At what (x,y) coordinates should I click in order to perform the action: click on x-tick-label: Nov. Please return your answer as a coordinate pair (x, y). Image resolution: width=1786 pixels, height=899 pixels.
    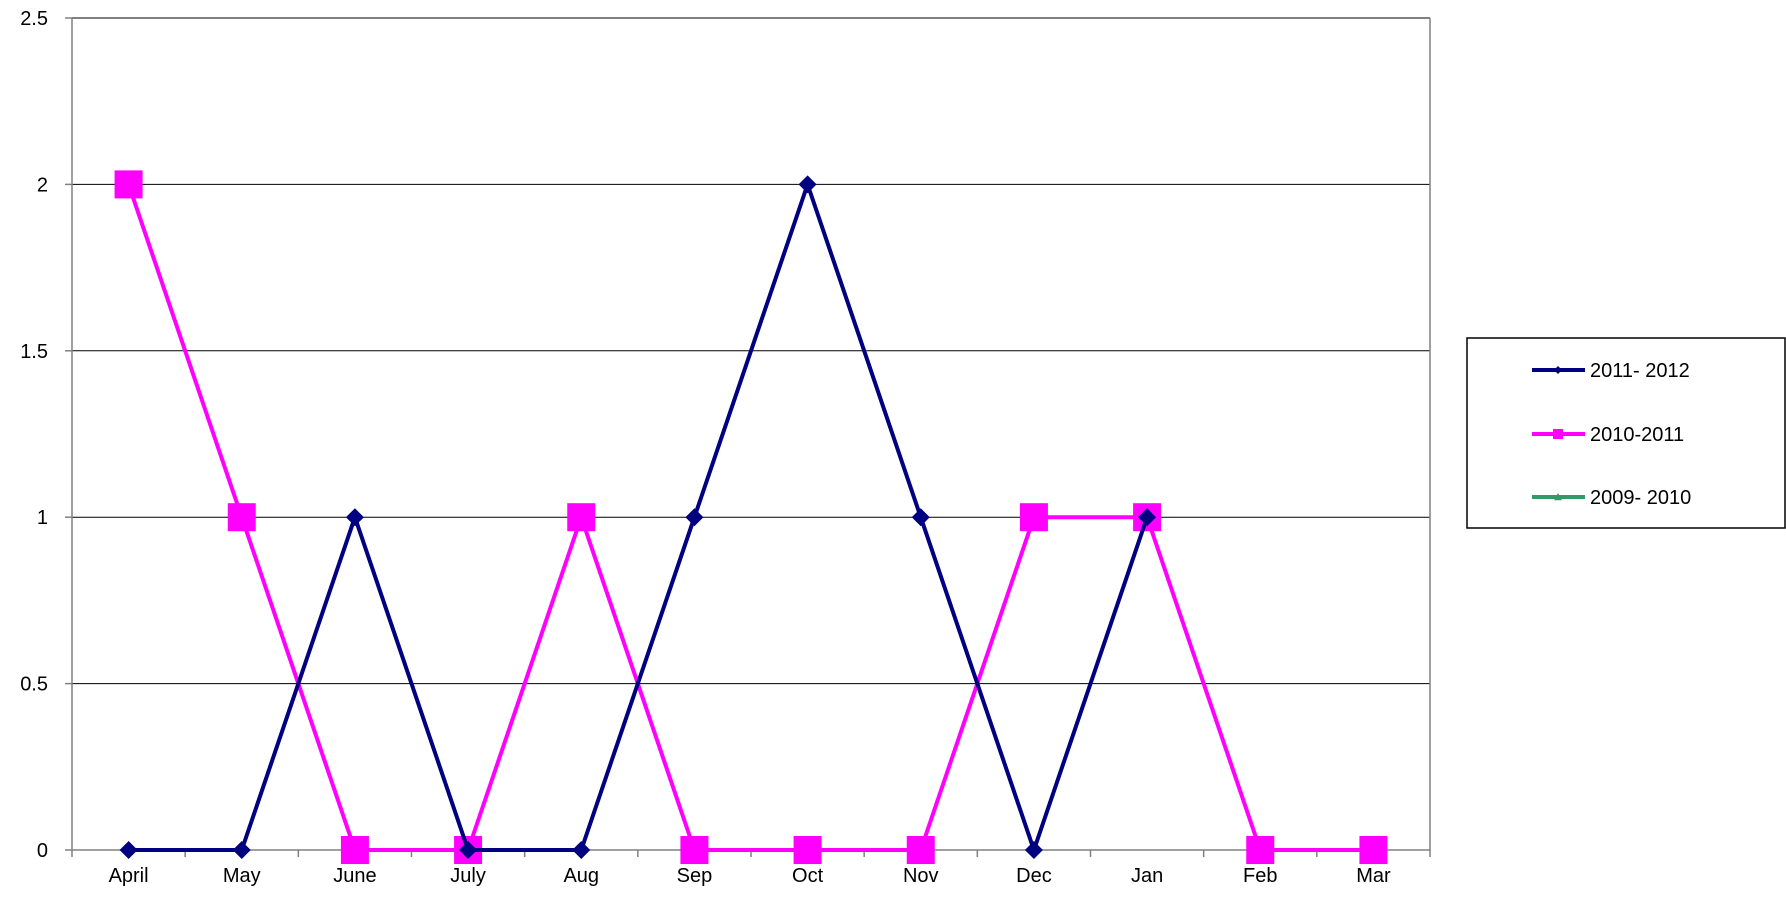
    Looking at the image, I should click on (921, 876).